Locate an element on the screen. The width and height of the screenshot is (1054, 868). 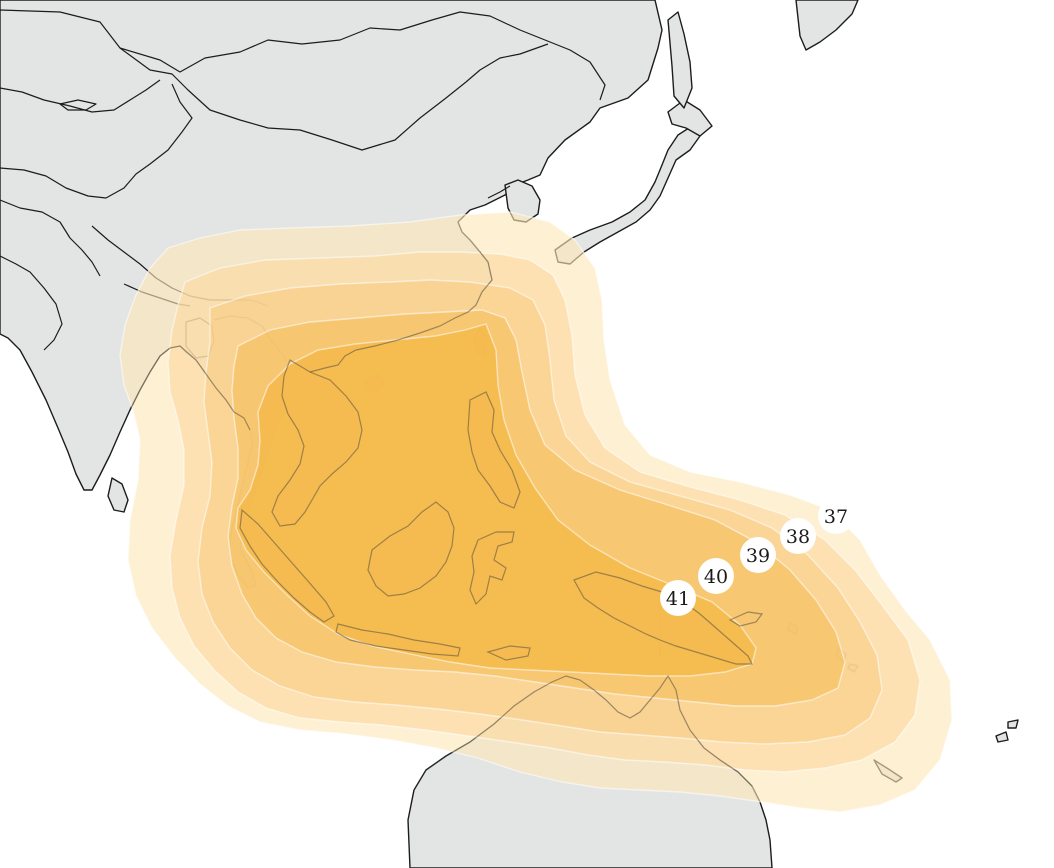
landmass-kamchatka is located at coordinates (827, 25).